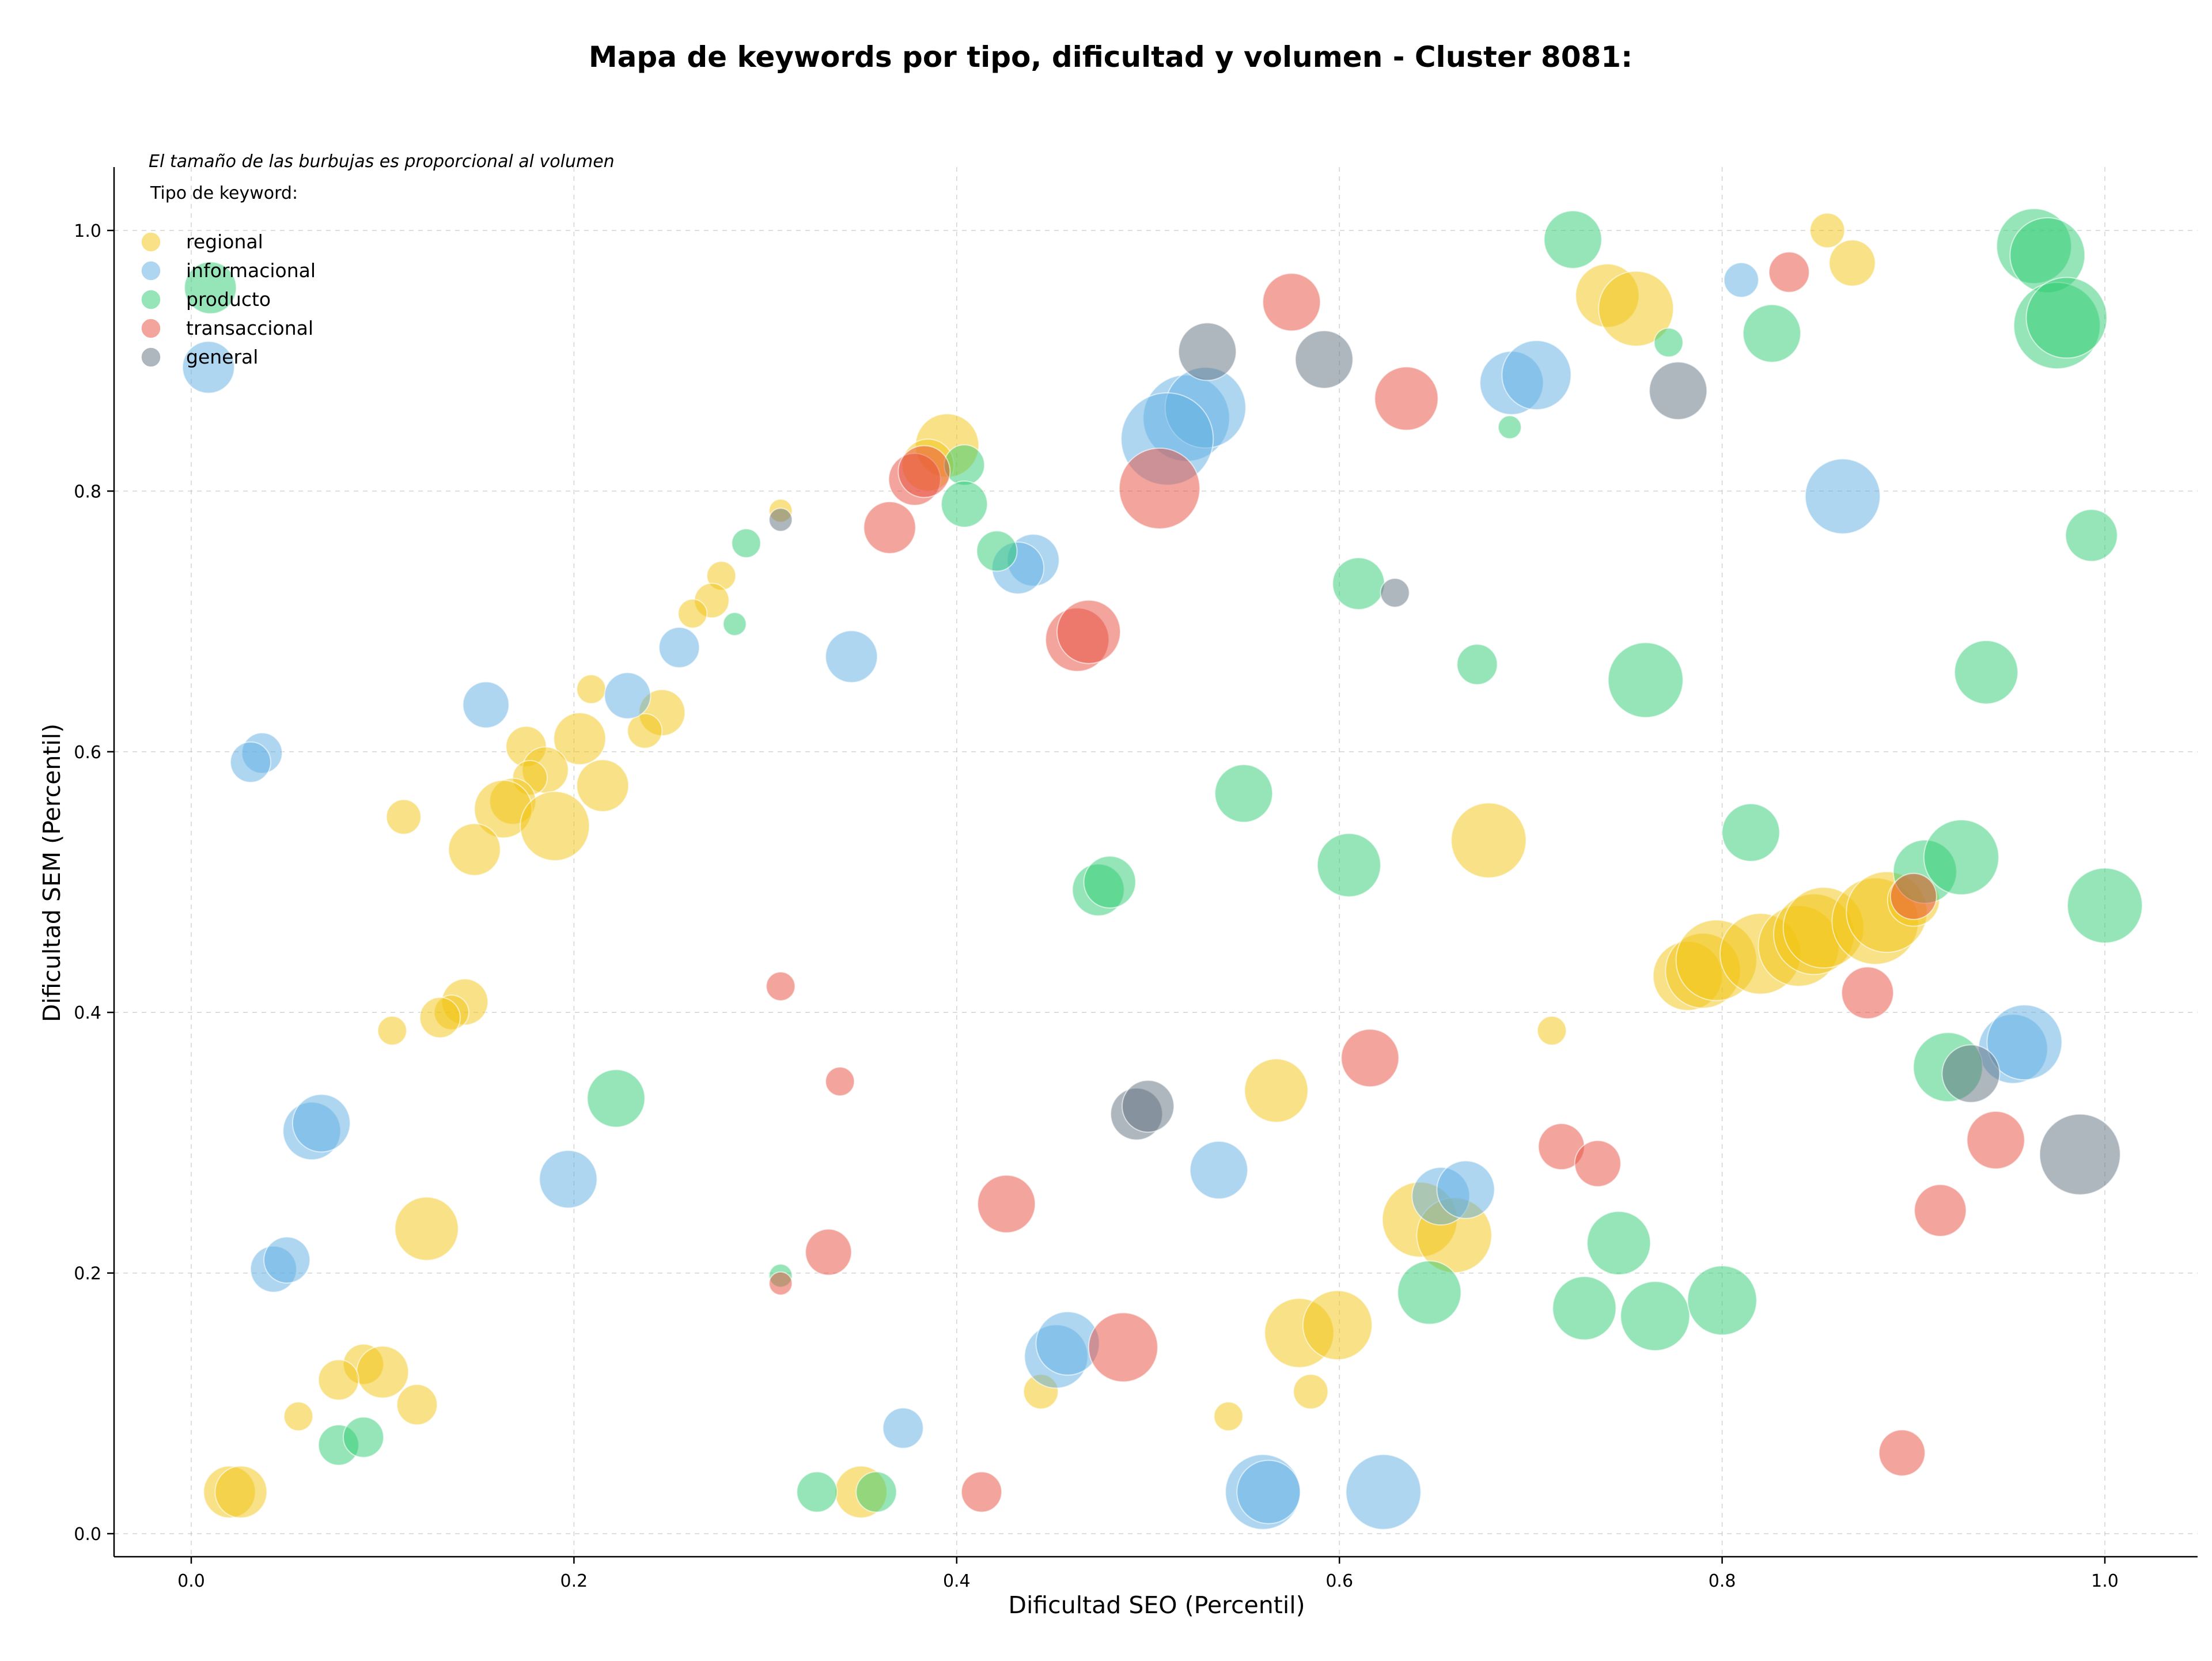  I want to click on legend-label-transaccional: transaccional, so click(249, 328).